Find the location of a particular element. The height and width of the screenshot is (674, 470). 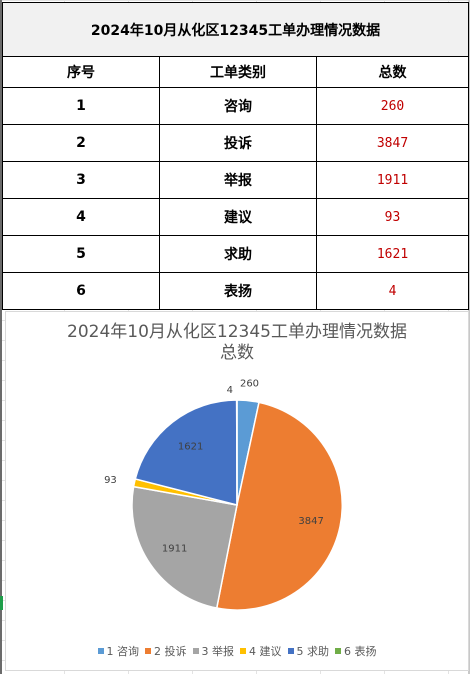

cell-seq: 3 is located at coordinates (81, 180).